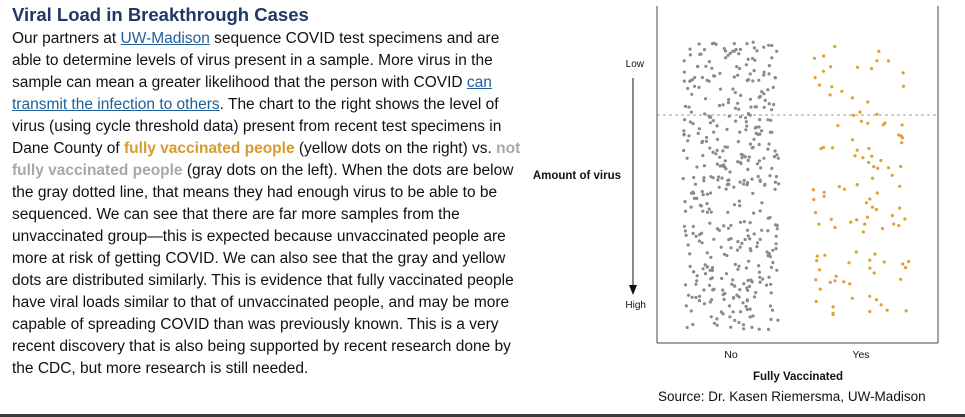 This screenshot has height=417, width=965. Describe the element at coordinates (577, 176) in the screenshot. I see `y-axis-label: Amount of virus` at that location.